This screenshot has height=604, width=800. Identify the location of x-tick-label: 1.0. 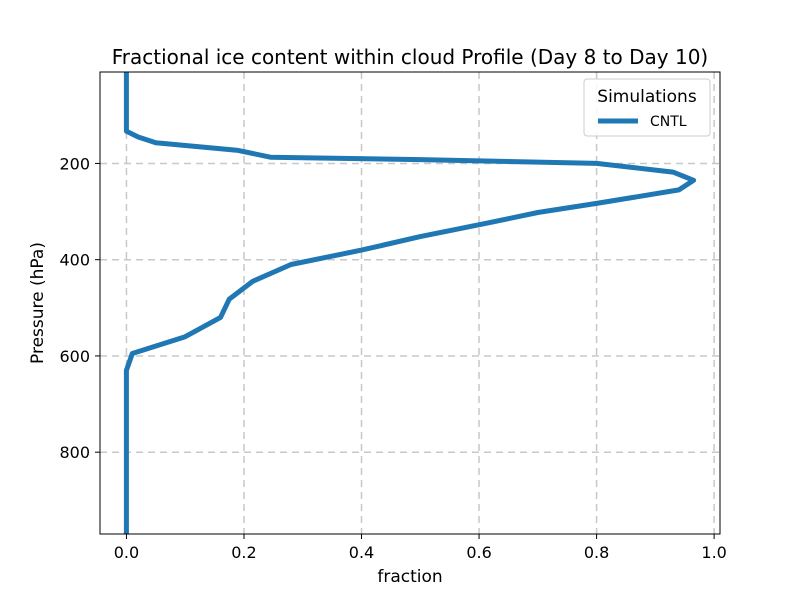
(713, 552).